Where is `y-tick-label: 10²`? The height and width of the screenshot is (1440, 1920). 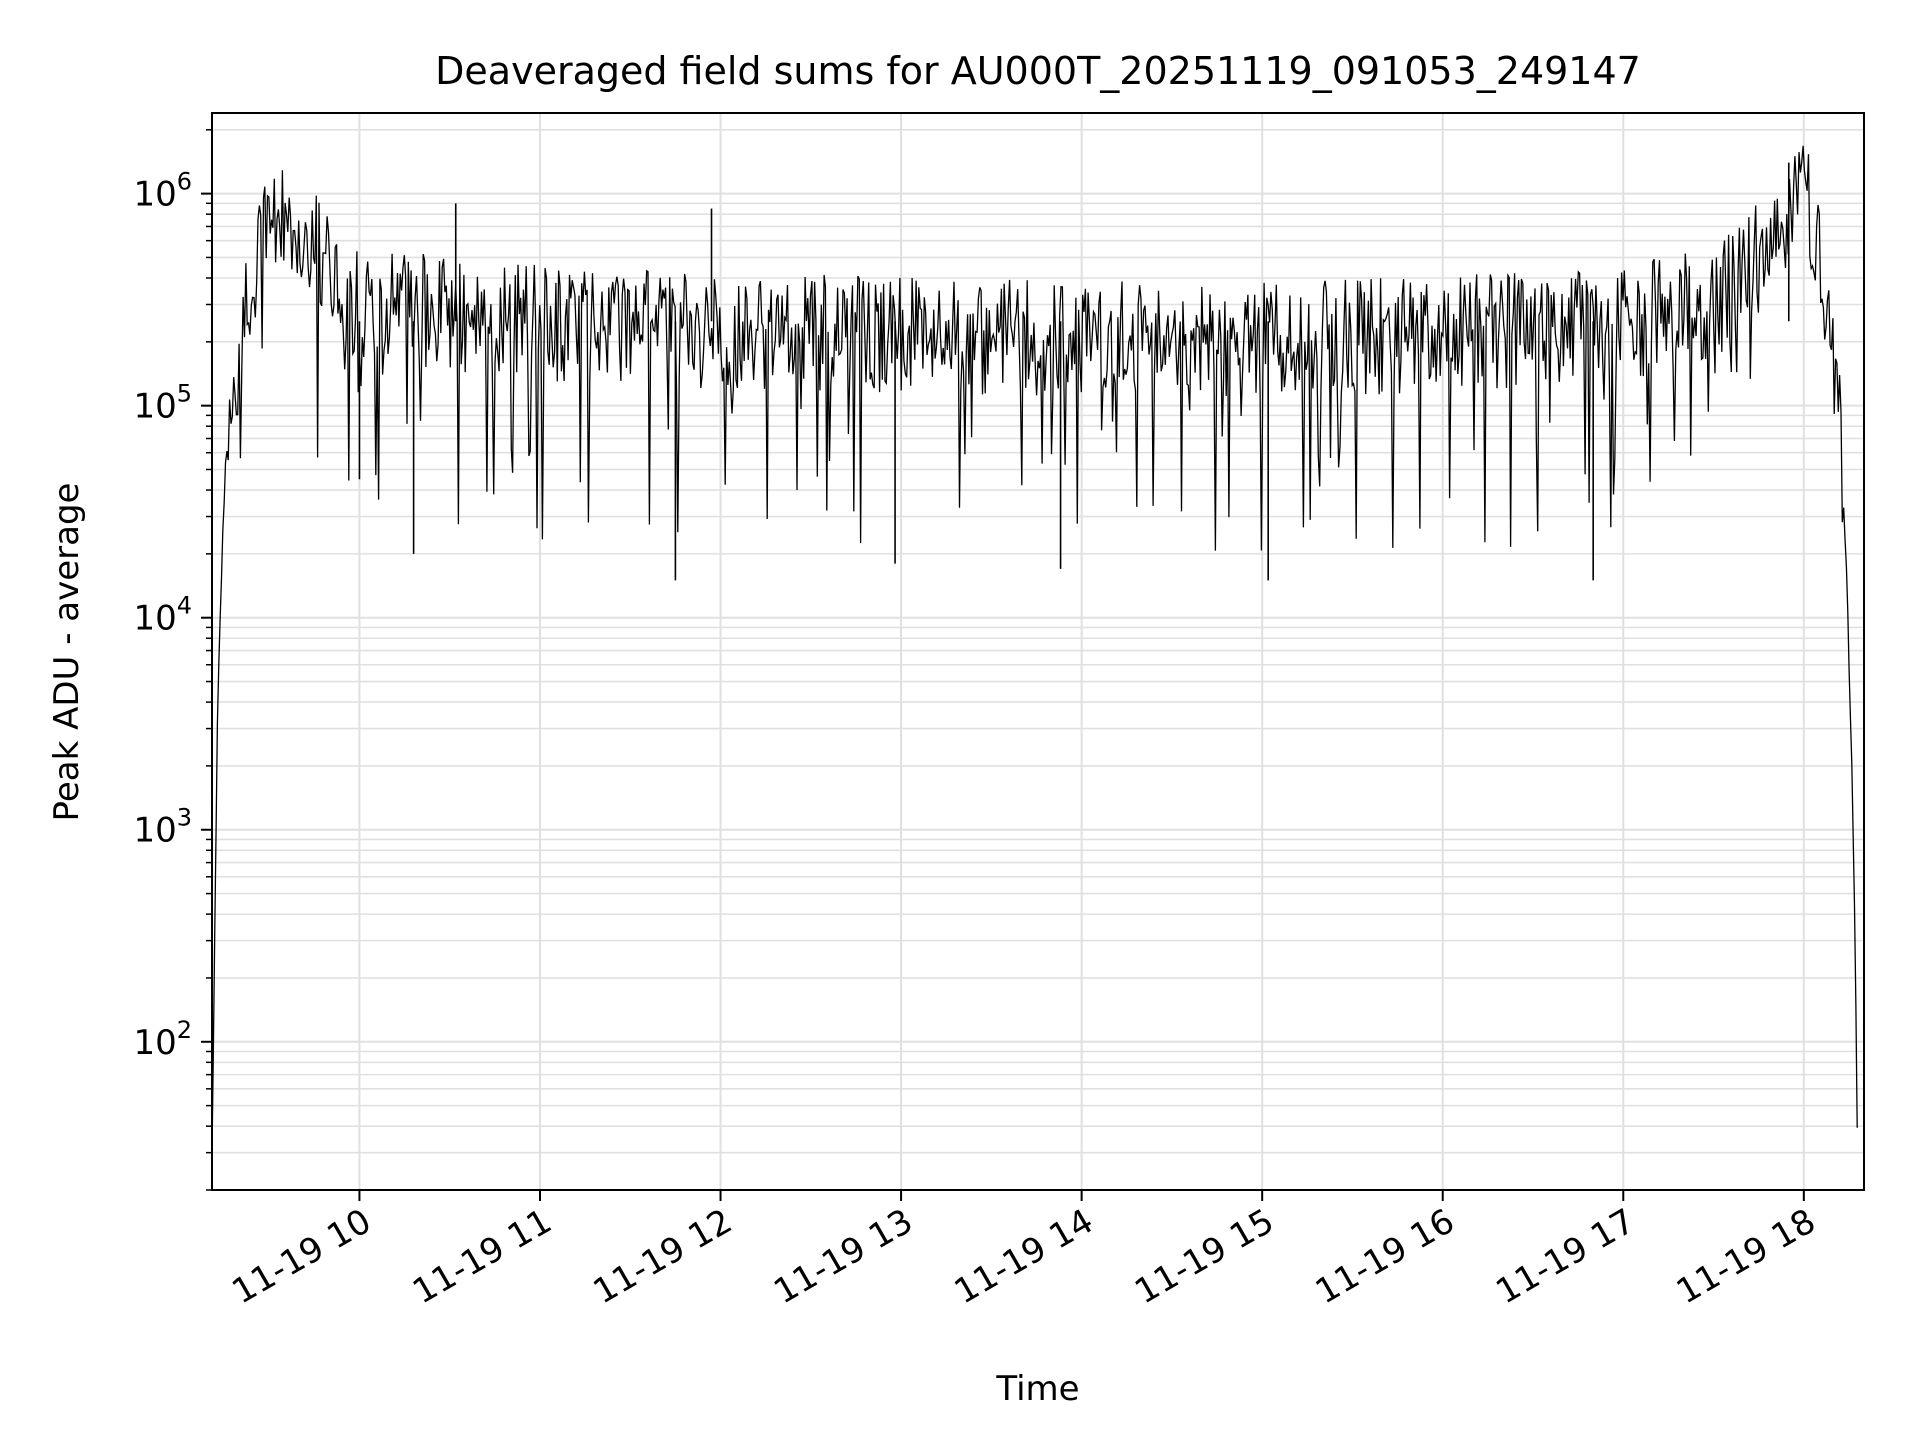 y-tick-label: 10² is located at coordinates (162, 1039).